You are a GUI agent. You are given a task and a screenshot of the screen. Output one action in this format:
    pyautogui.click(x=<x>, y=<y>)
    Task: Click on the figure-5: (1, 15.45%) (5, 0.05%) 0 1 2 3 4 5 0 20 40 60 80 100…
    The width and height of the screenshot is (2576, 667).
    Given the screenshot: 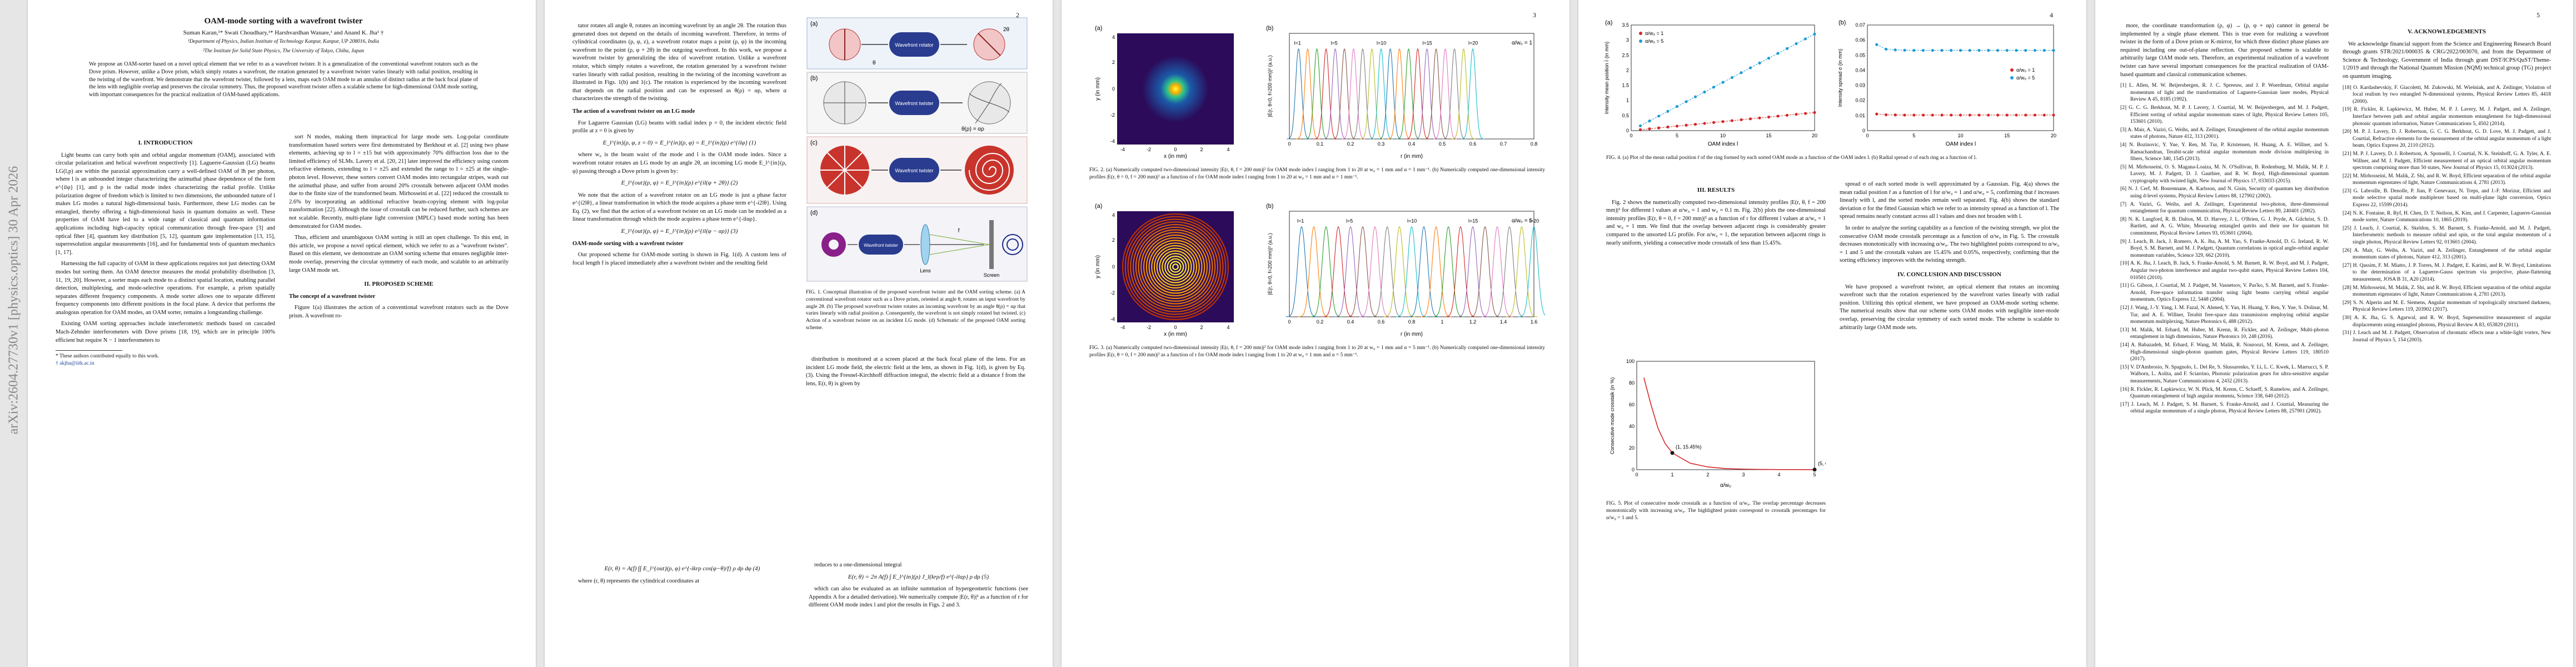 What is the action you would take?
    pyautogui.click(x=1718, y=424)
    